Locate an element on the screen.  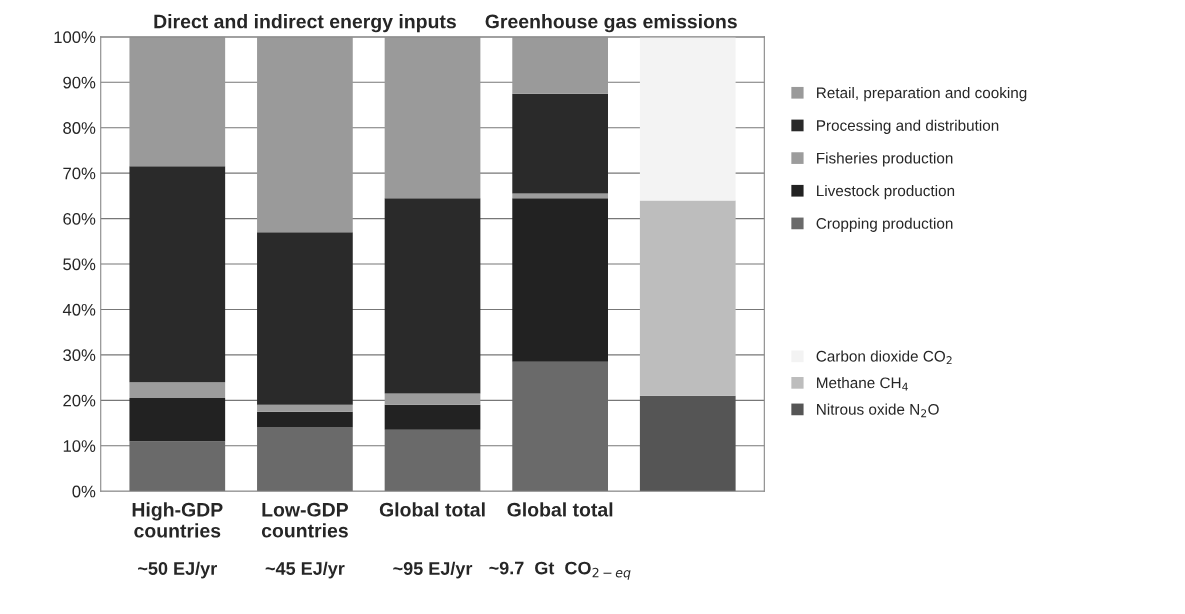
legend-label: Carbon dioxide CO$_{2}$ is located at coordinates (884, 357).